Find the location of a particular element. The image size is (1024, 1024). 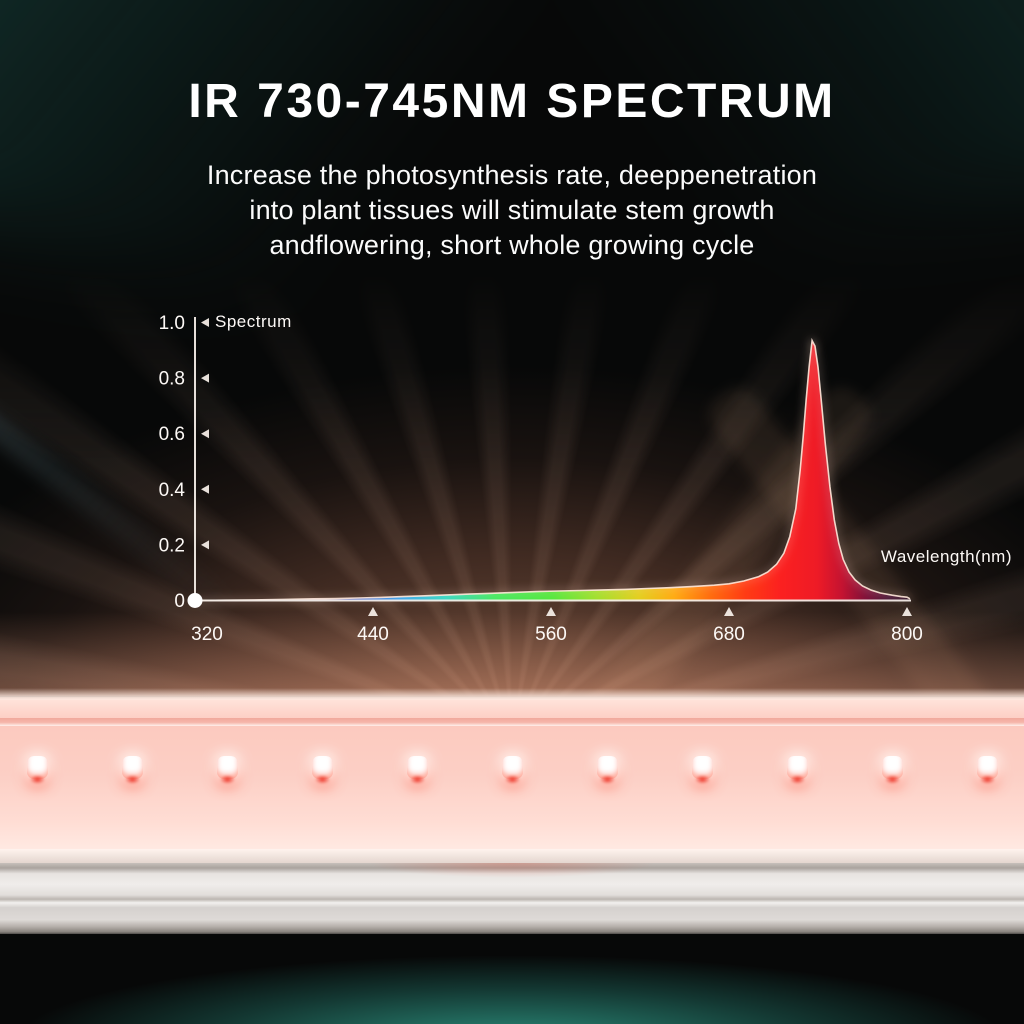

y-tick-label: 0.4 is located at coordinates (172, 490).